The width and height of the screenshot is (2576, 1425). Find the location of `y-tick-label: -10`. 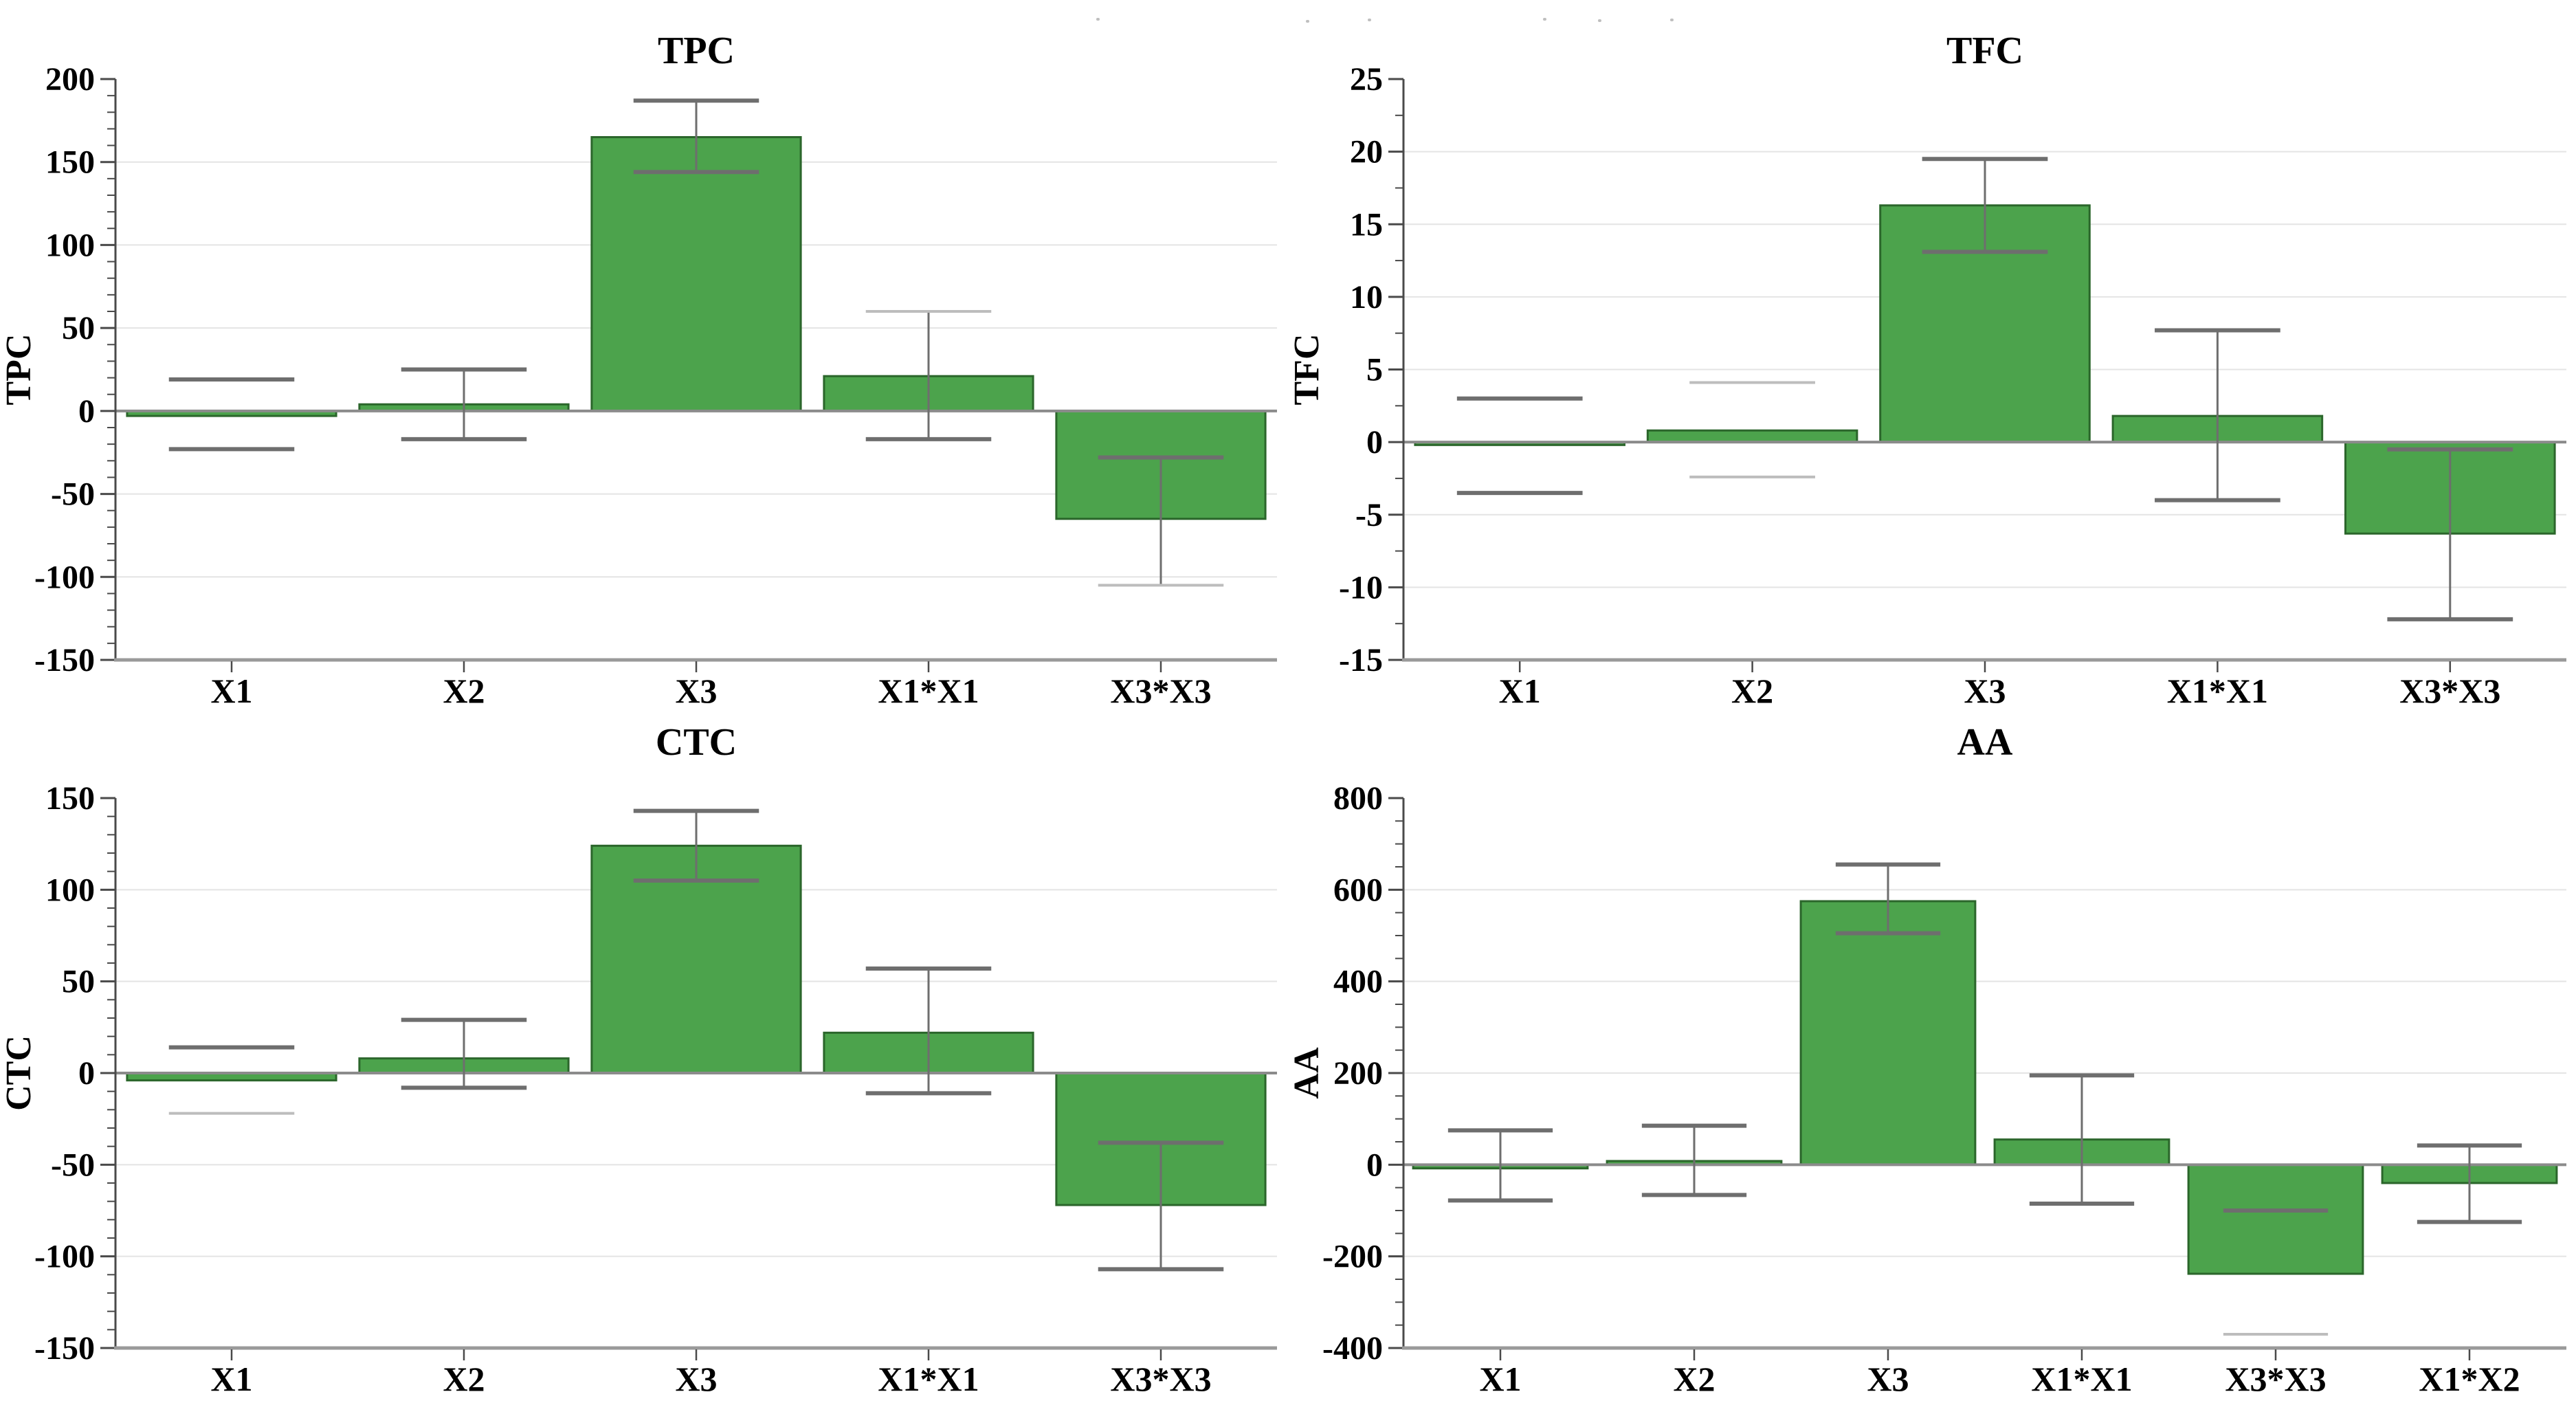

y-tick-label: -10 is located at coordinates (1361, 587).